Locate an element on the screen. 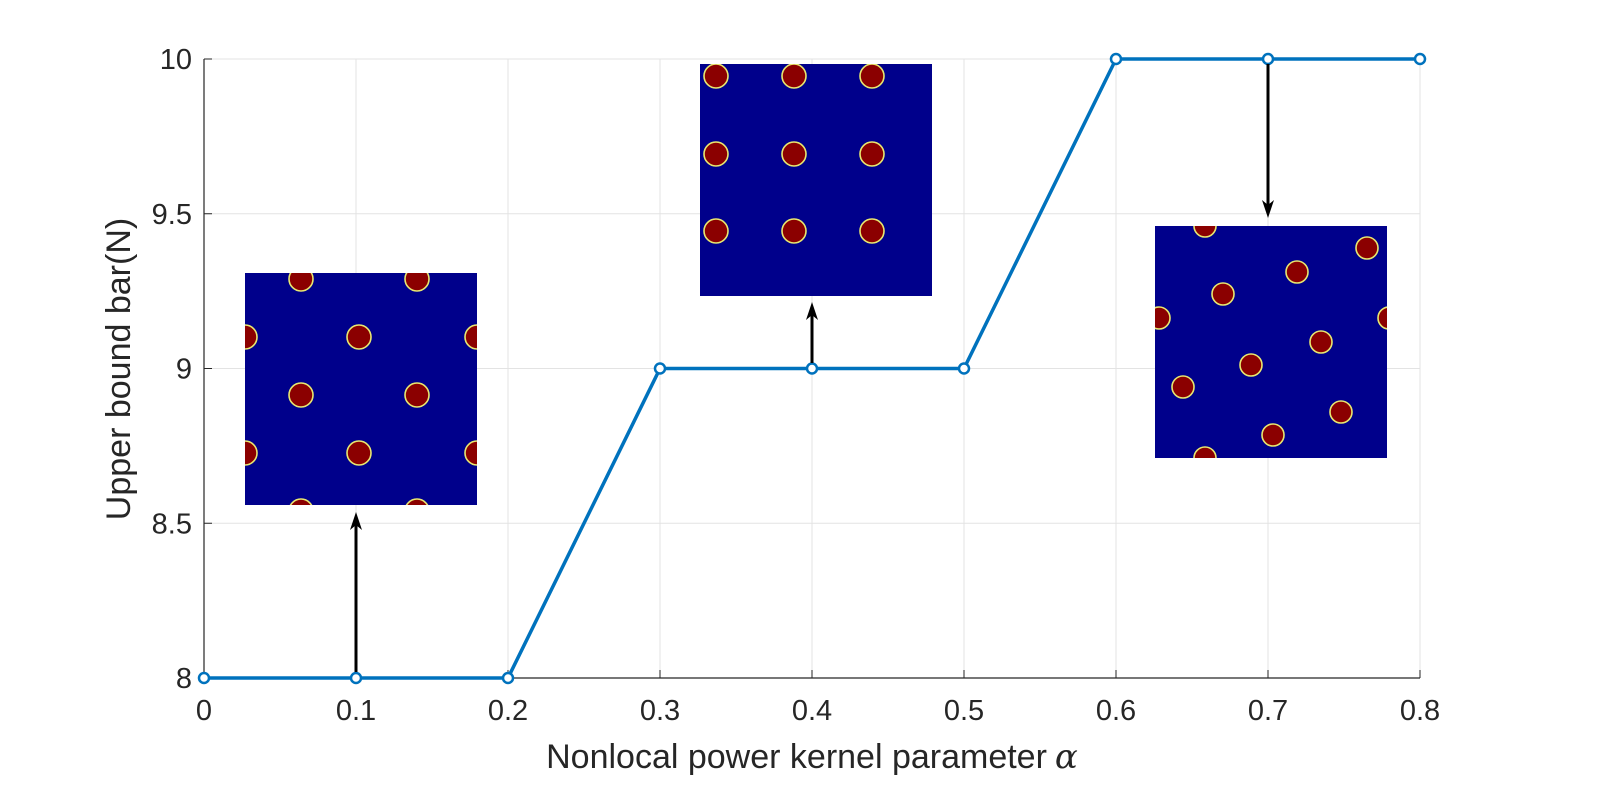 Image resolution: width=1600 pixels, height=794 pixels. x-axis-label: Nonlocal power kernel parameter α is located at coordinates (812, 757).